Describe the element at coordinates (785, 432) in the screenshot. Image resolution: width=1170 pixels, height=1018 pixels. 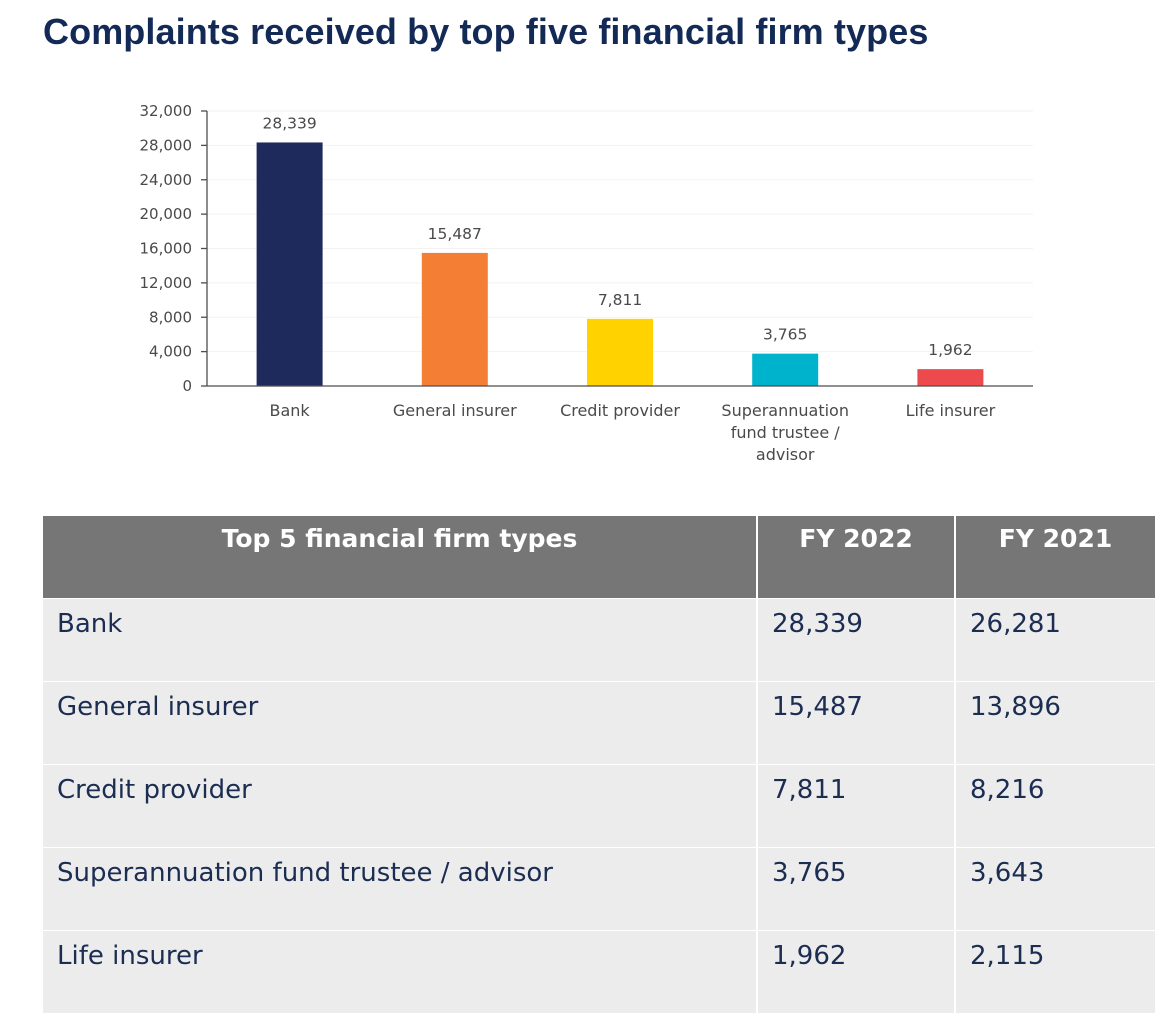
I see `x-tick-label: Superannuation fund trustee / advisor` at that location.